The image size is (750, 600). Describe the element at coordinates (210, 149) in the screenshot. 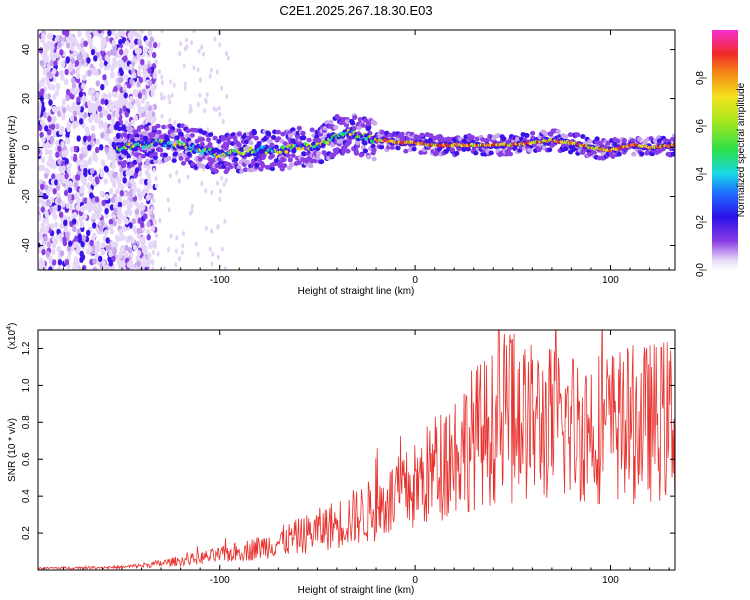

I see `spectrogram-ridge-cell` at that location.